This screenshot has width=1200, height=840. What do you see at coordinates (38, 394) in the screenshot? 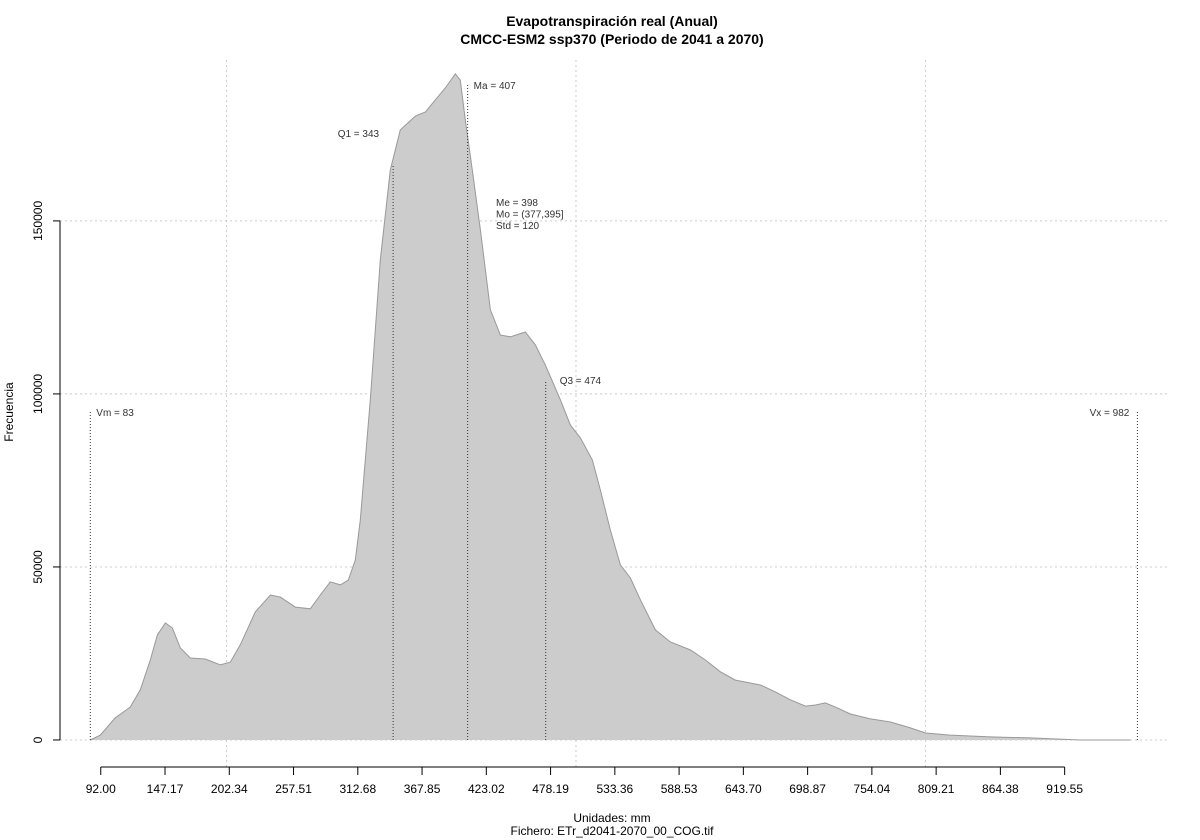
I see `y-tick-label: 100000` at bounding box center [38, 394].